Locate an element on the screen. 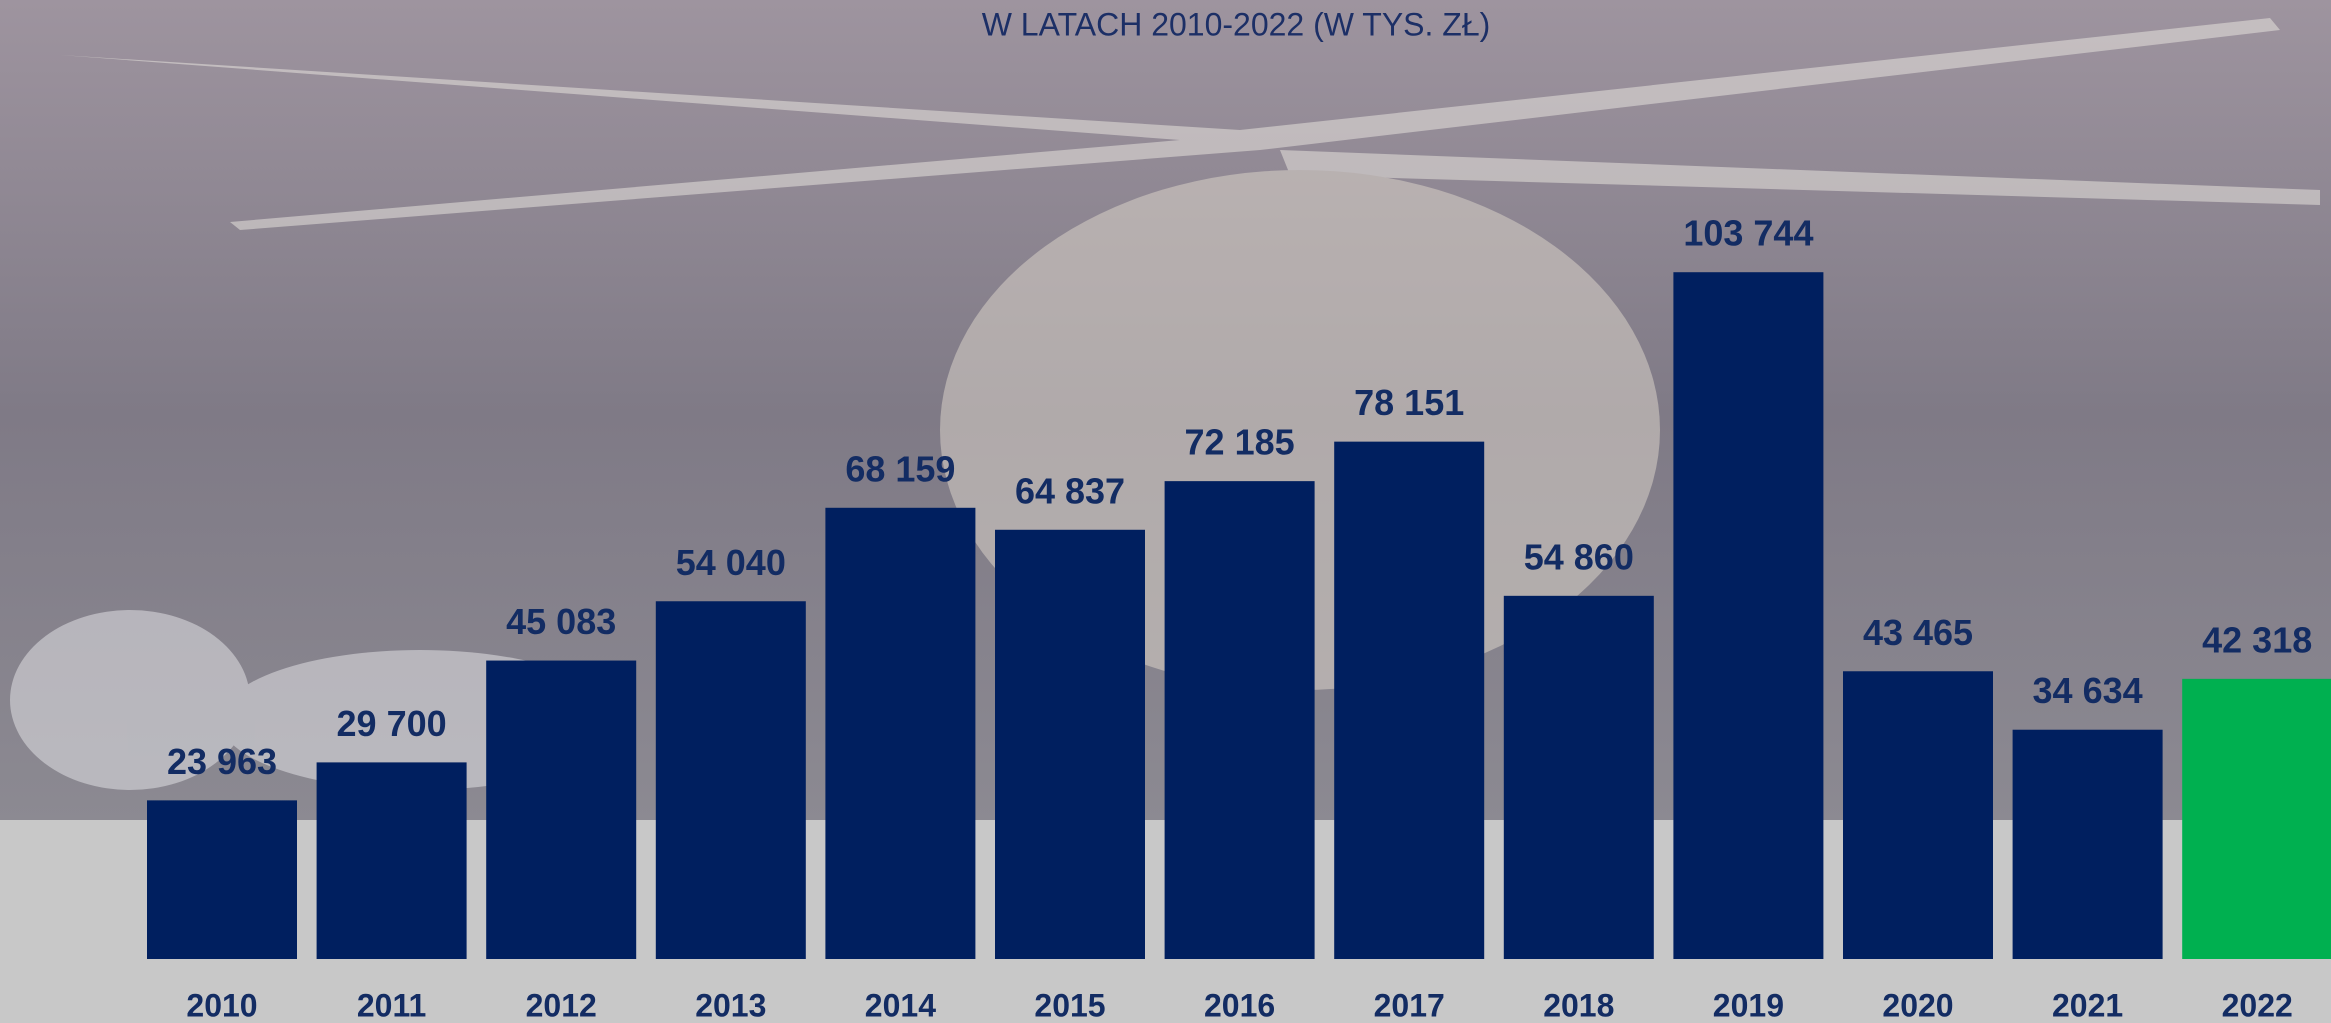 The height and width of the screenshot is (1023, 2331). value-label: 68 159 is located at coordinates (900, 468).